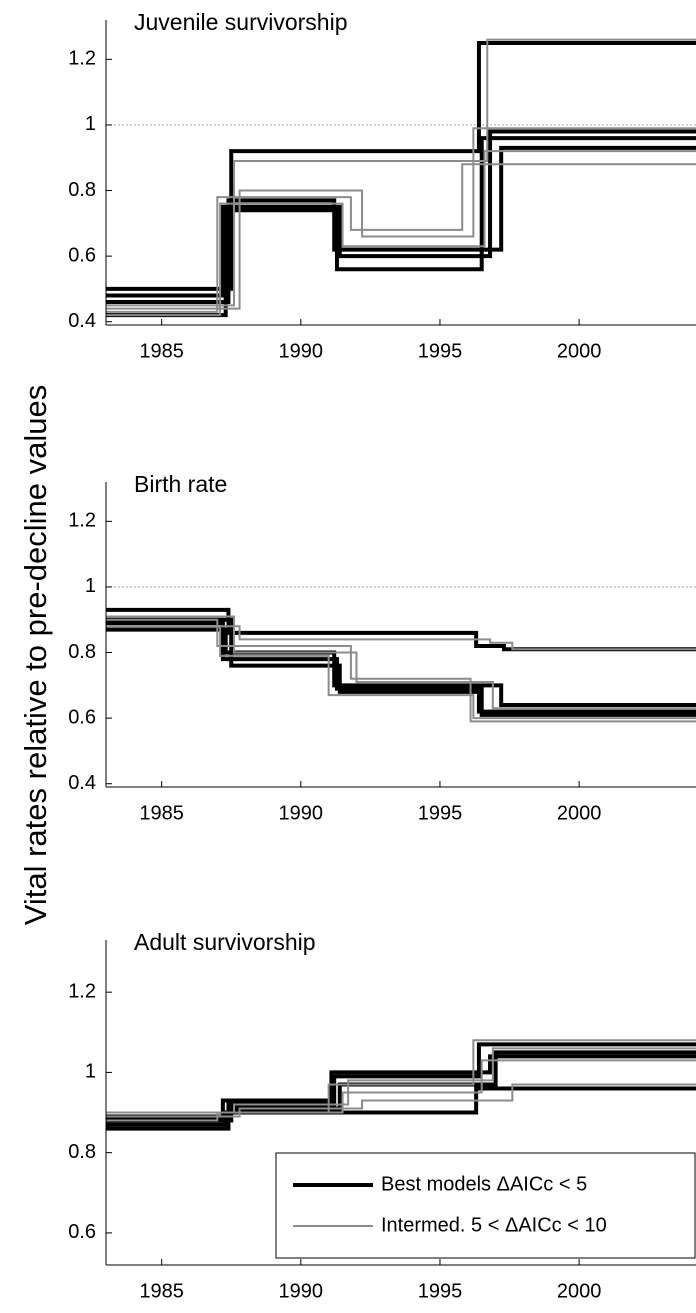 The height and width of the screenshot is (1313, 696). Describe the element at coordinates (180, 484) in the screenshot. I see `panel-title: Birth rate` at that location.